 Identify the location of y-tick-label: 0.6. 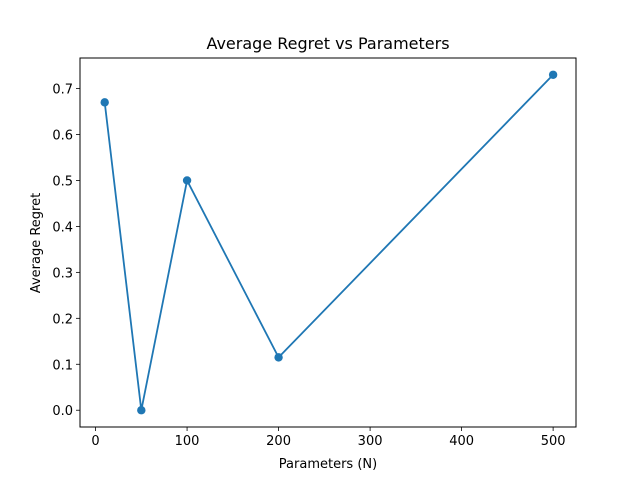
(62, 136).